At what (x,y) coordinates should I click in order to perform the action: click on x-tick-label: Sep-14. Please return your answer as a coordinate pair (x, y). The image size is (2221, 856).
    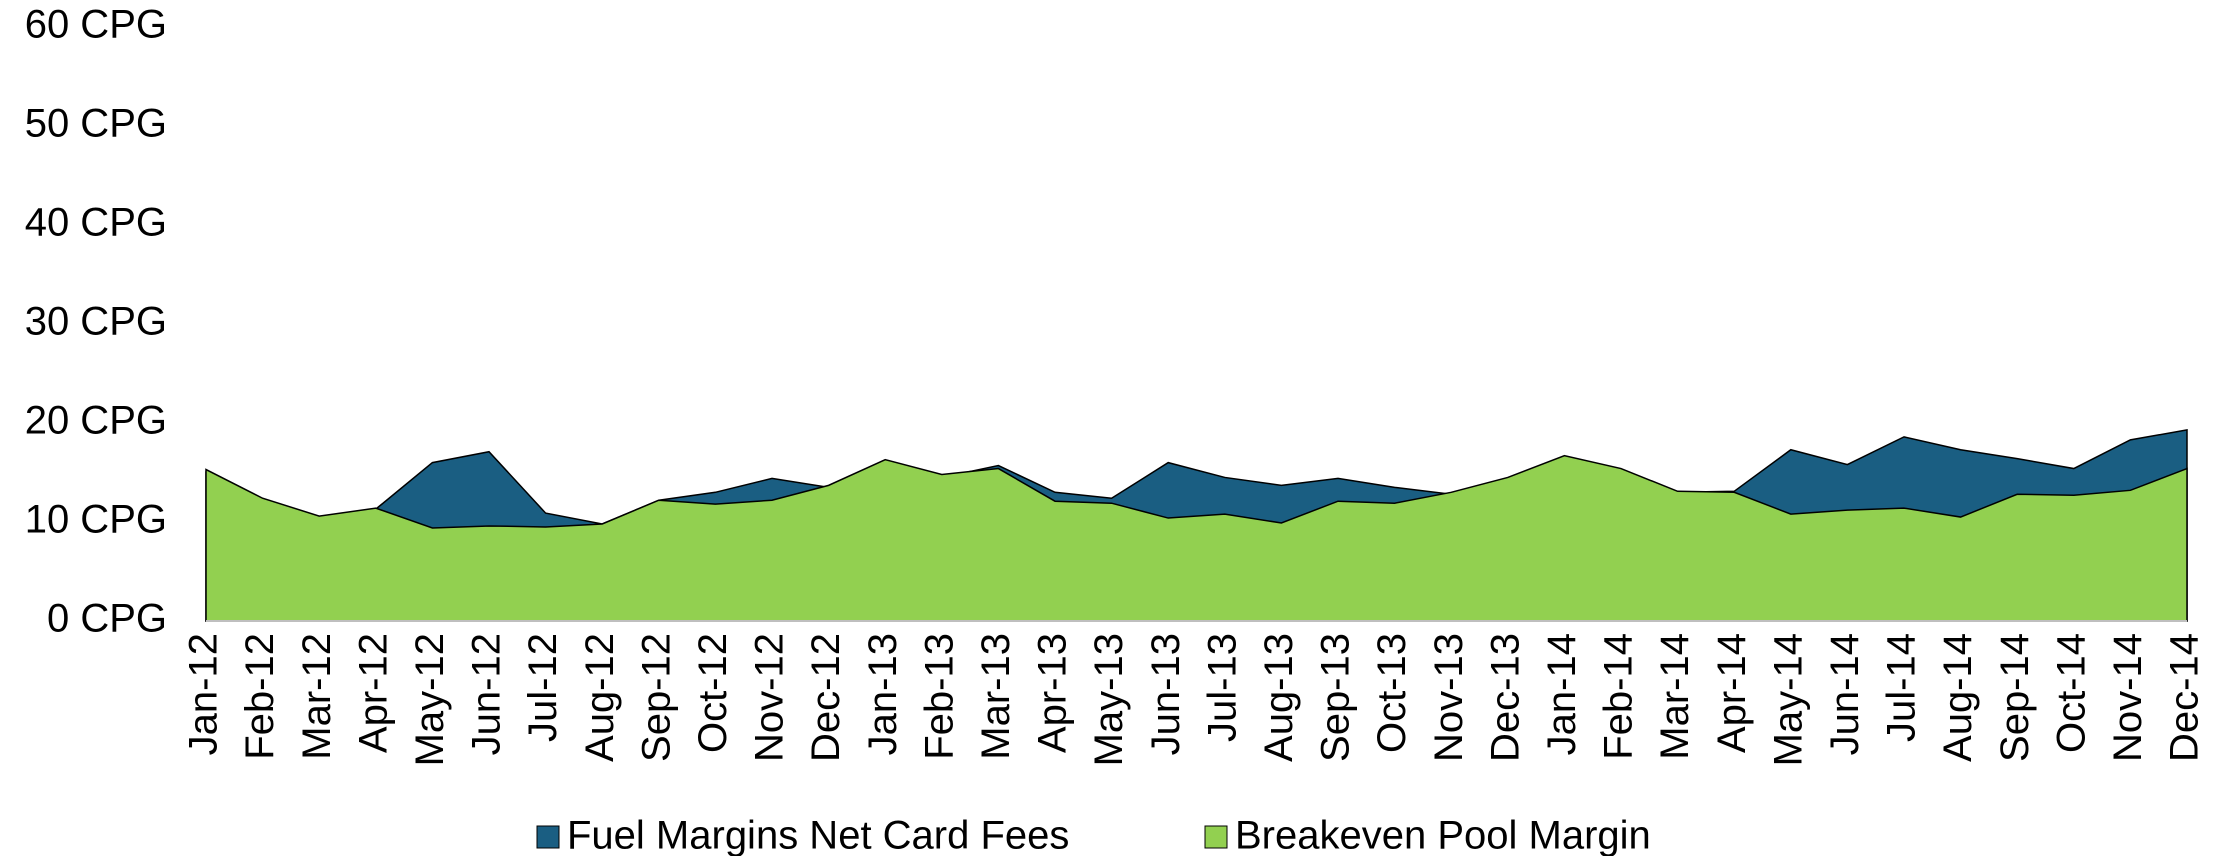
    Looking at the image, I should click on (2015, 697).